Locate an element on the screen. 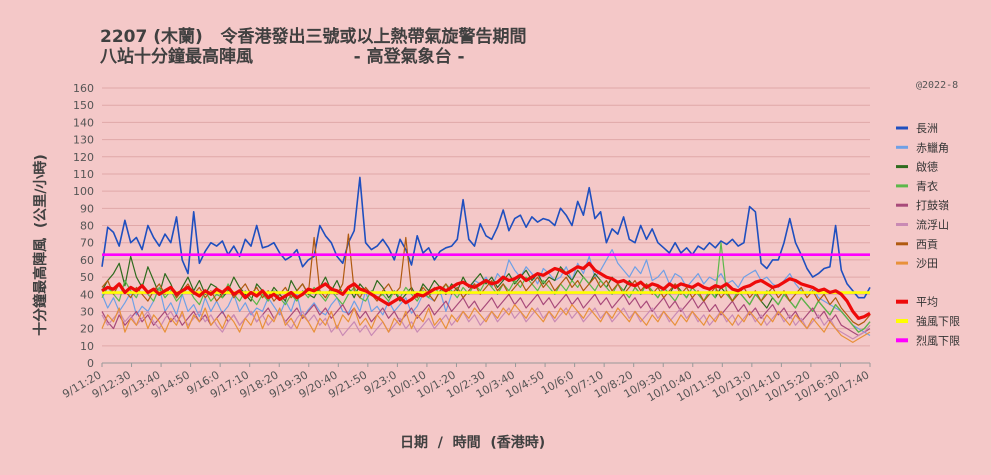  legend-label-平均: 平均 is located at coordinates (927, 302).